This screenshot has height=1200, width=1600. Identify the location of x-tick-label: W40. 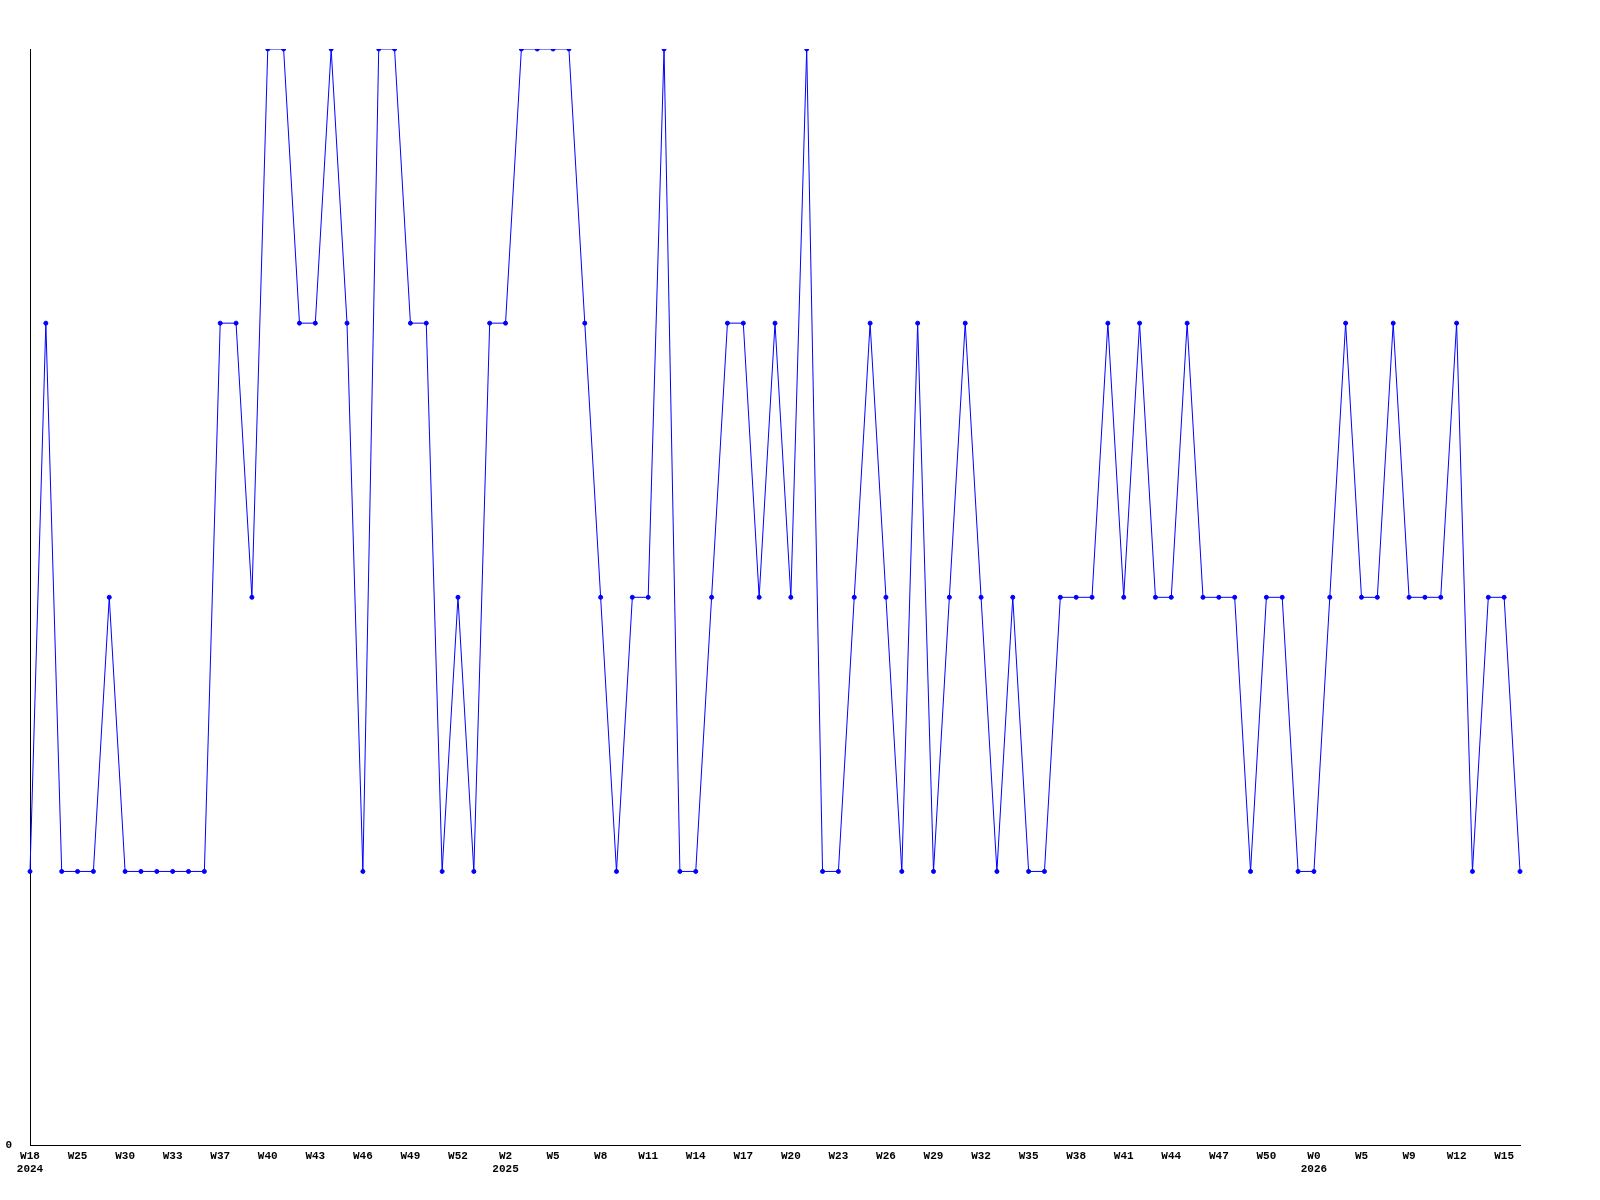
(267, 1155).